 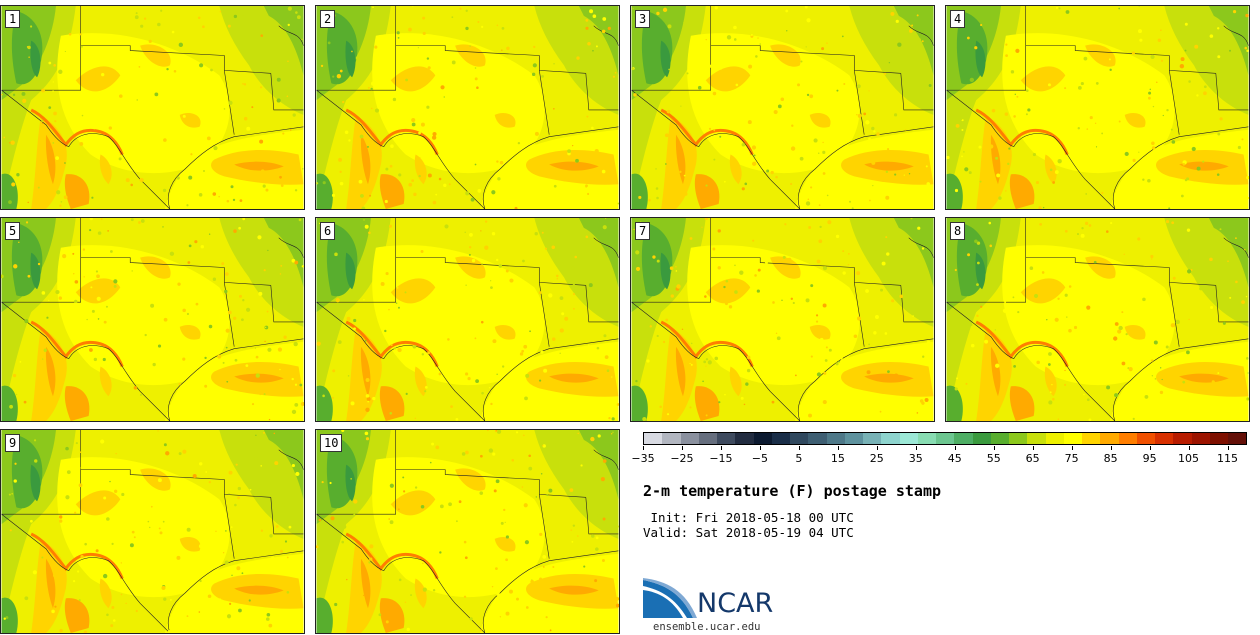 I want to click on ensemble-member-panel: 5, so click(x=152, y=319).